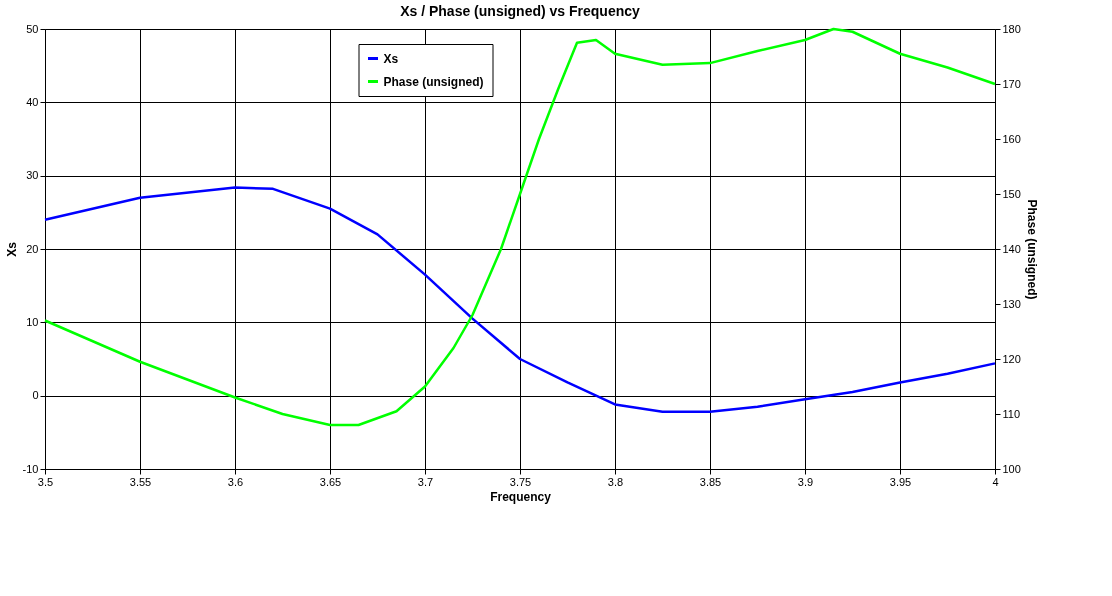  What do you see at coordinates (45, 481) in the screenshot?
I see `x-tick-label: 3.5` at bounding box center [45, 481].